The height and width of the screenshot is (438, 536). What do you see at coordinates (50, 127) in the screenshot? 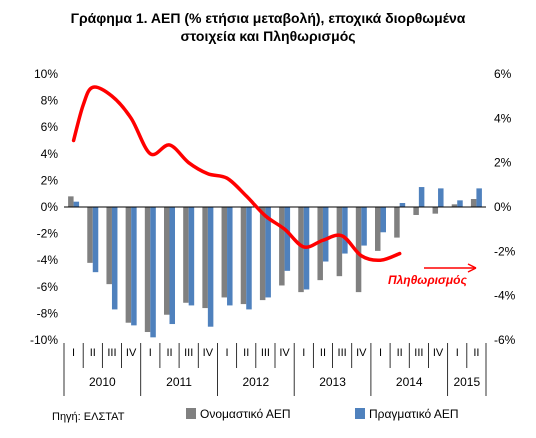
I see `left-tick-label: 6%` at bounding box center [50, 127].